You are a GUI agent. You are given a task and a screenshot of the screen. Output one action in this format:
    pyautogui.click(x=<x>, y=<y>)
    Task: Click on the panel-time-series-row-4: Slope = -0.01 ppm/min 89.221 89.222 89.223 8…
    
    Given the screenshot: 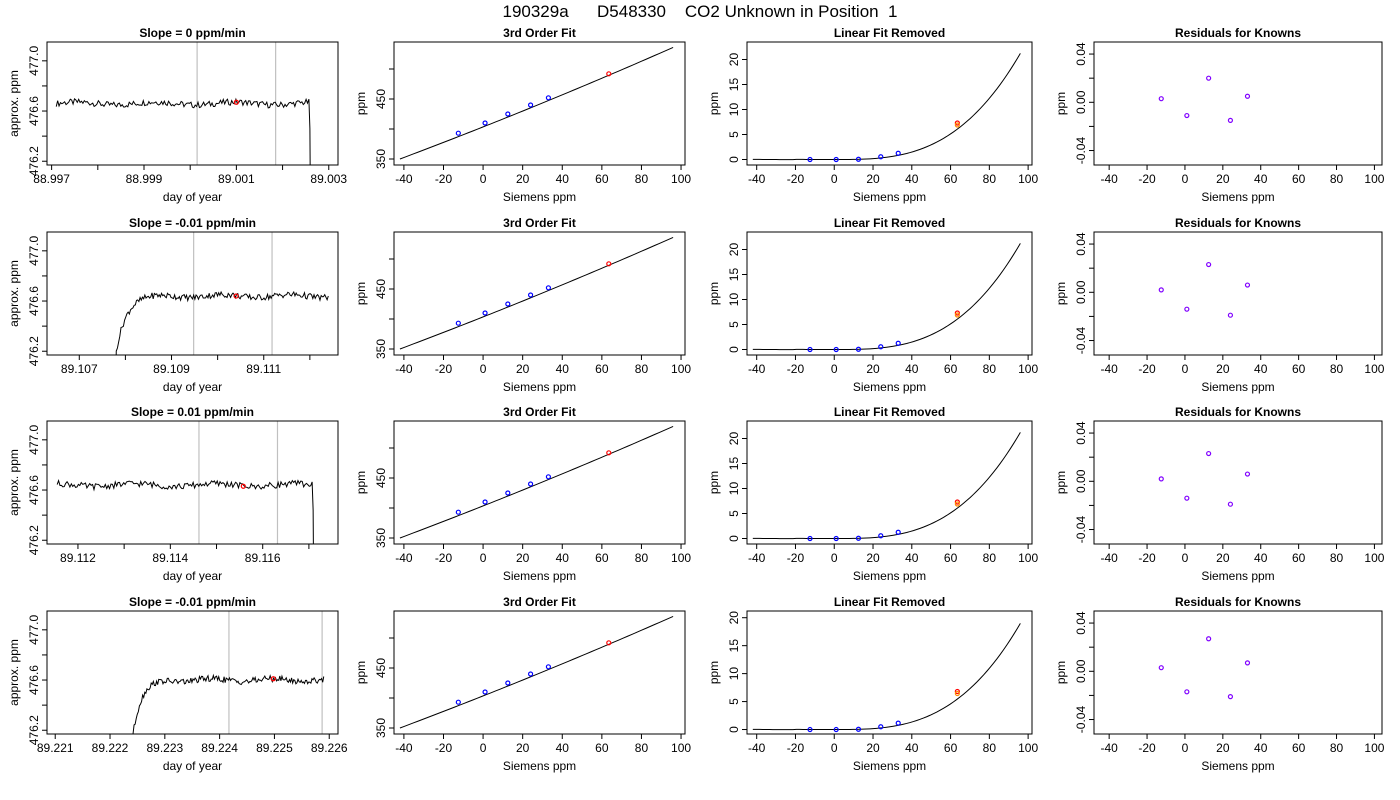 What is the action you would take?
    pyautogui.click(x=177, y=684)
    